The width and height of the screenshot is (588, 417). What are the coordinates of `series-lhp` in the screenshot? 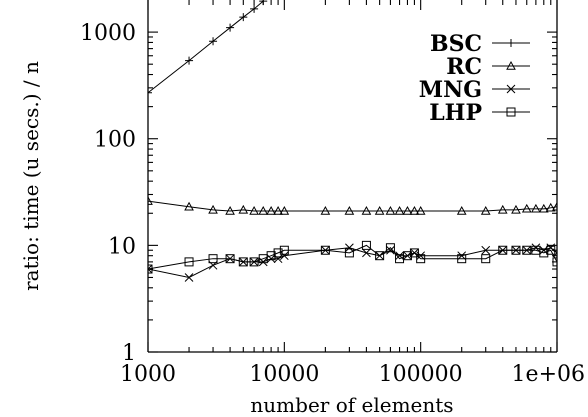 It's located at (352, 257).